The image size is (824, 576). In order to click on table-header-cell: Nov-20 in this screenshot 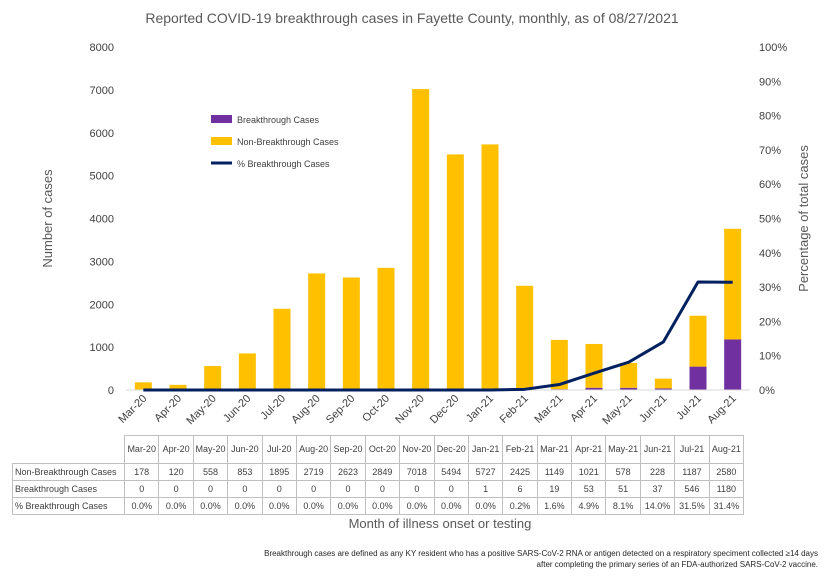, I will do `click(417, 449)`.